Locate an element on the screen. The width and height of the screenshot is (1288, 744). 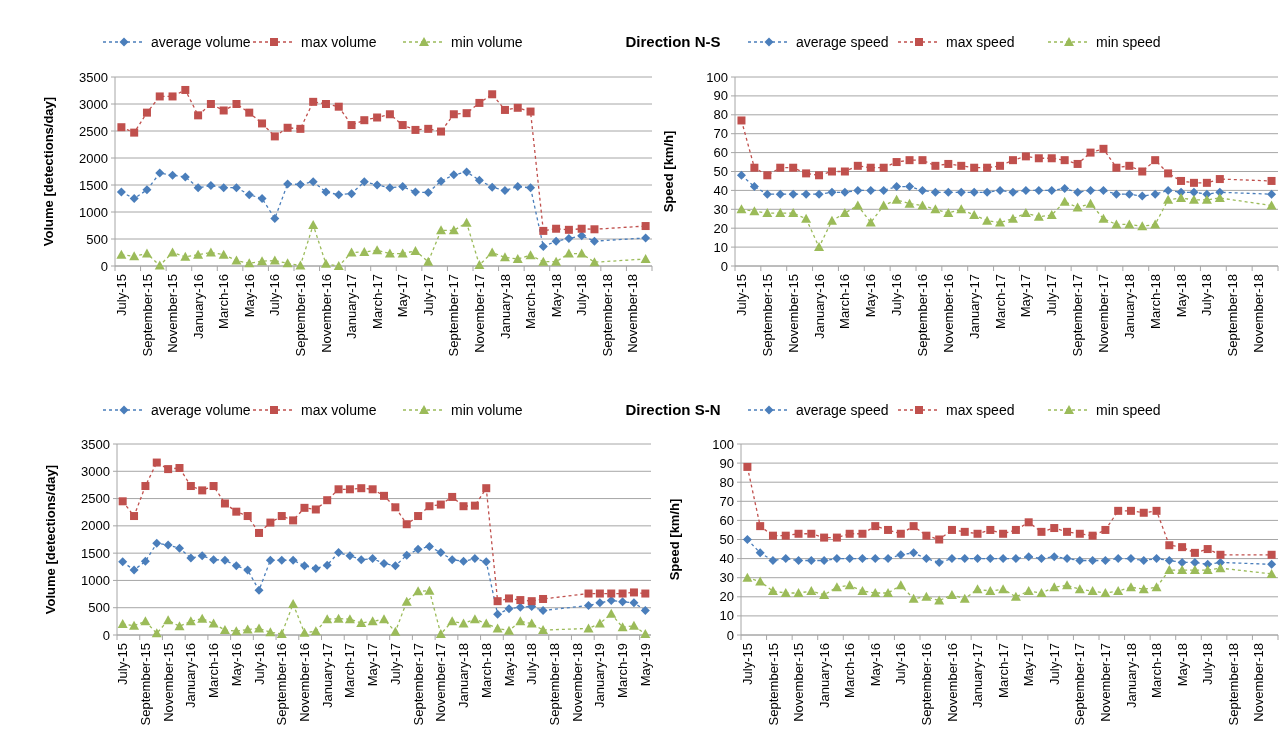
x-tick-label: November-16 is located at coordinates (326, 313).